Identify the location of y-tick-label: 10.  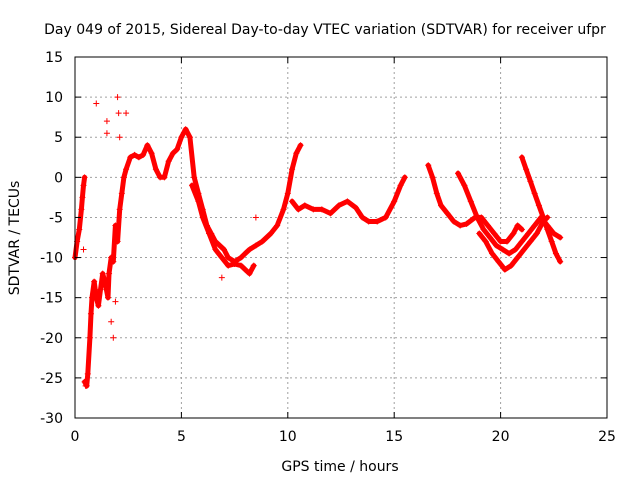
(54, 98).